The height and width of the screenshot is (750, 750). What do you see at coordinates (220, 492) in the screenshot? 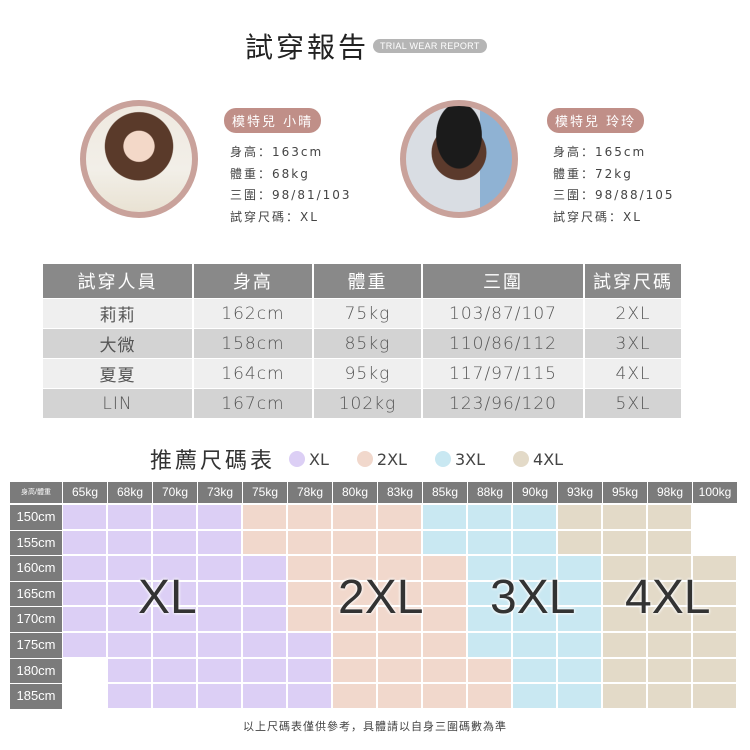
I see `weight-header: 73kg` at bounding box center [220, 492].